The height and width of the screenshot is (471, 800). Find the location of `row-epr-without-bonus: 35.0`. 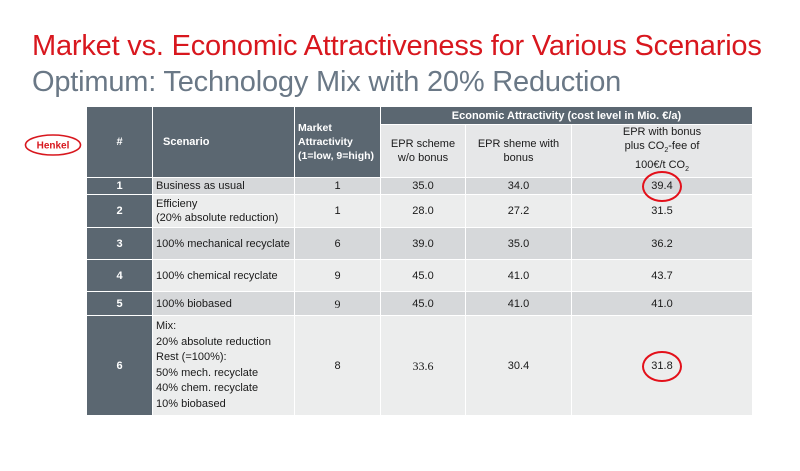

row-epr-without-bonus: 35.0 is located at coordinates (423, 186).